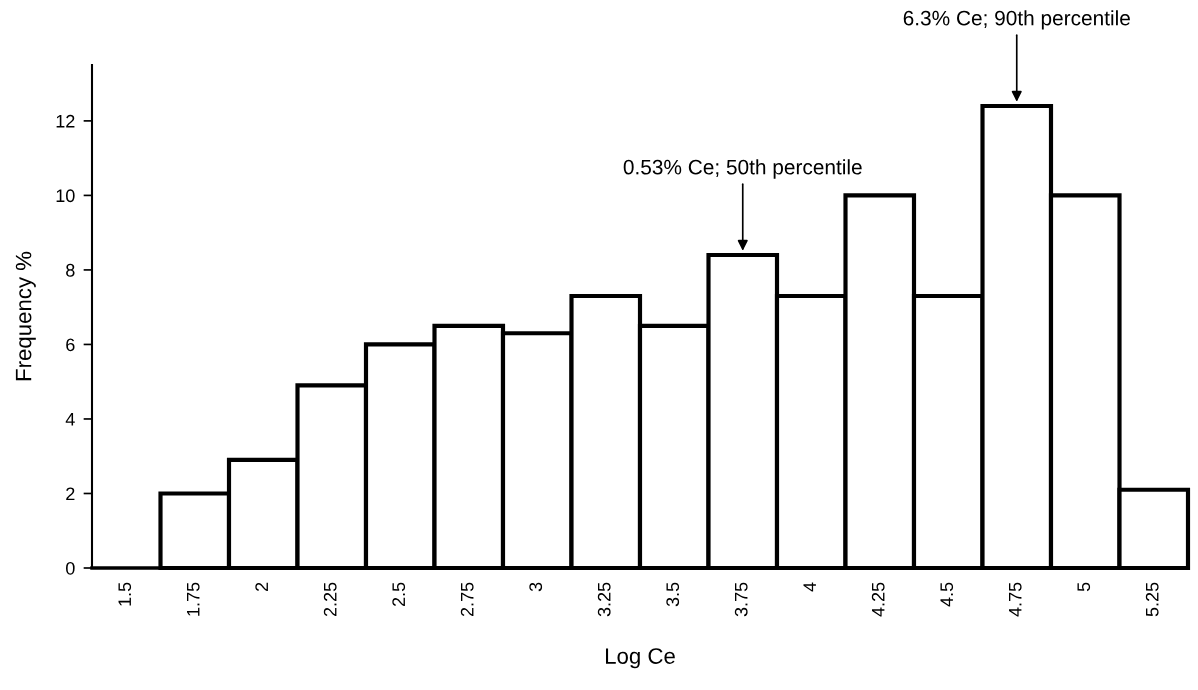 Image resolution: width=1198 pixels, height=690 pixels. Describe the element at coordinates (330, 599) in the screenshot. I see `x-tick-label: 2.25` at that location.